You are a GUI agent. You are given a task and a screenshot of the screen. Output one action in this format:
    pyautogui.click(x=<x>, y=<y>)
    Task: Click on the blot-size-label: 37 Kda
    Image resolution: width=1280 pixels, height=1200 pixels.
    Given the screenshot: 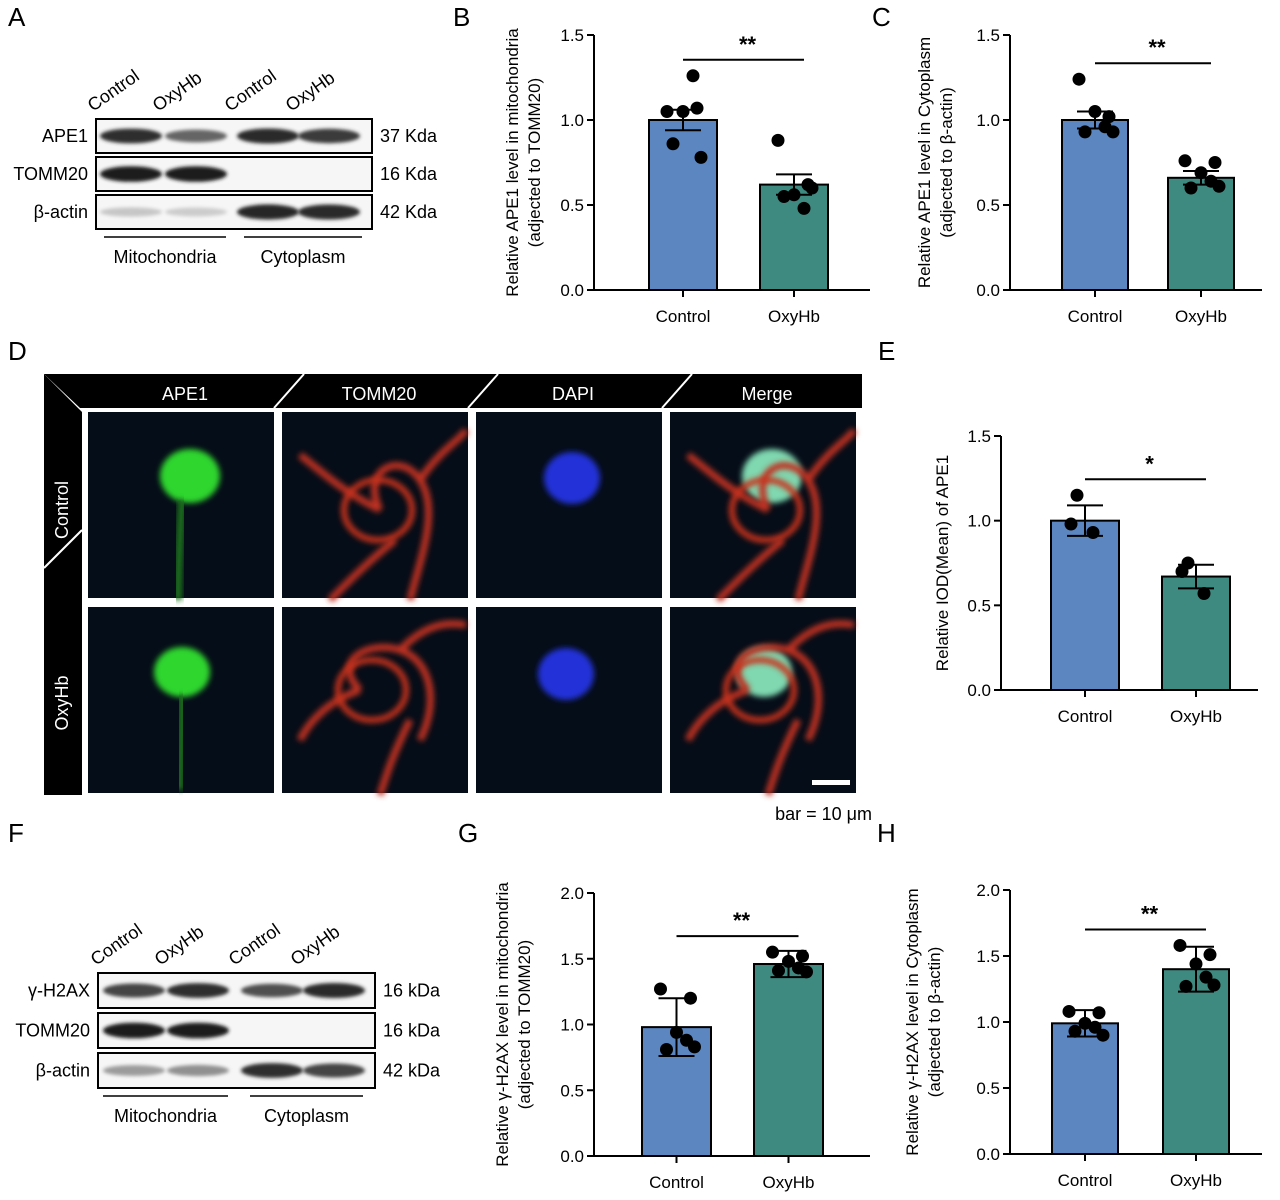 What is the action you would take?
    pyautogui.click(x=409, y=136)
    